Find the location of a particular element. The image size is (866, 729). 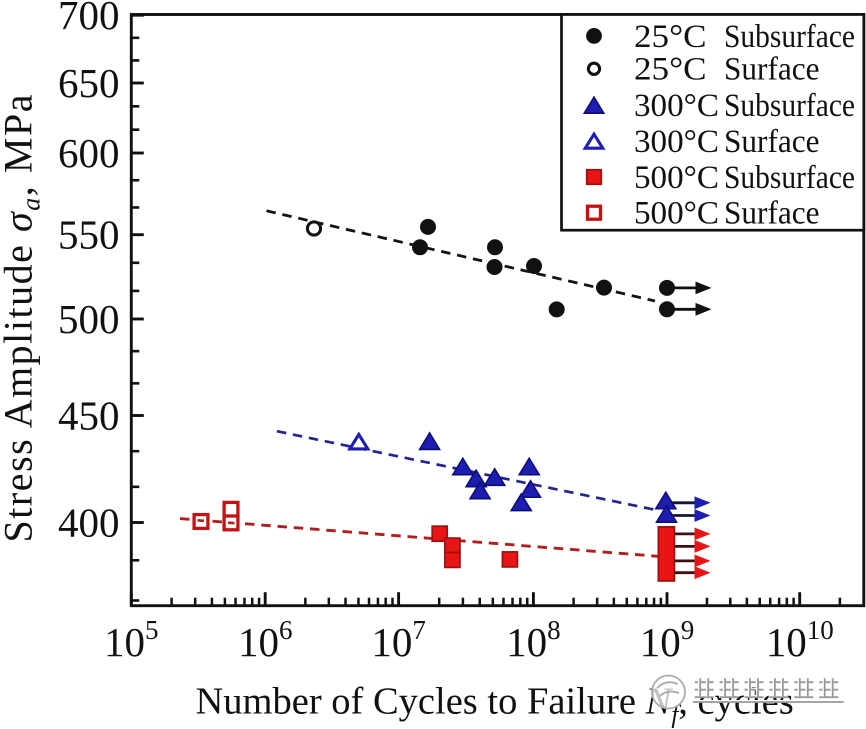

svg-text: 700 is located at coordinates (89, 19).